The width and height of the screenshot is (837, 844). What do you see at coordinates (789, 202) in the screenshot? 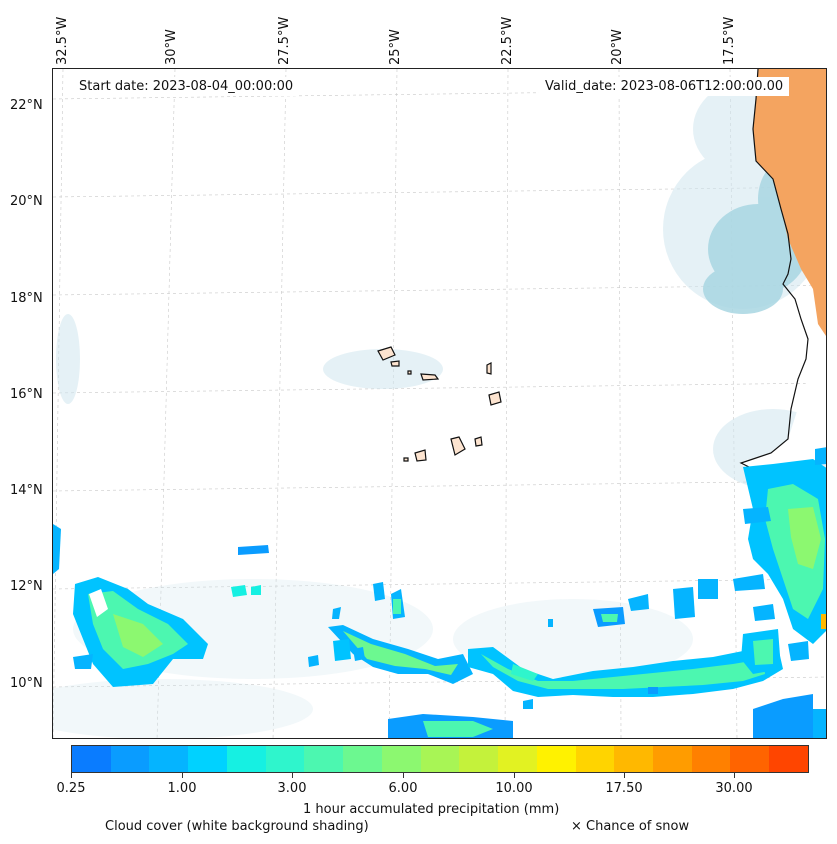
I see `sahara-desert-shading` at bounding box center [789, 202].